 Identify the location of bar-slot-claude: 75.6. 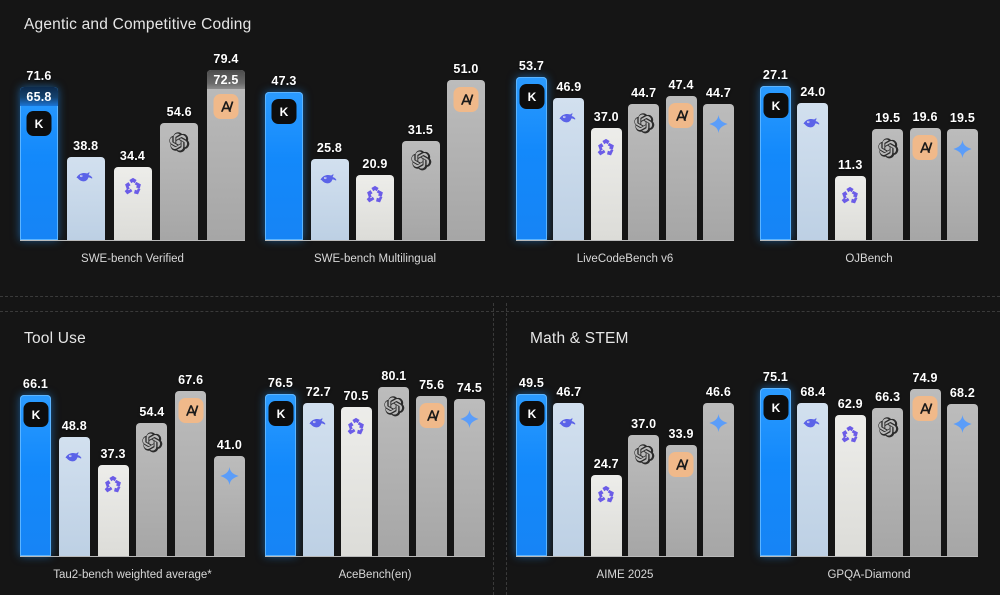
(432, 461).